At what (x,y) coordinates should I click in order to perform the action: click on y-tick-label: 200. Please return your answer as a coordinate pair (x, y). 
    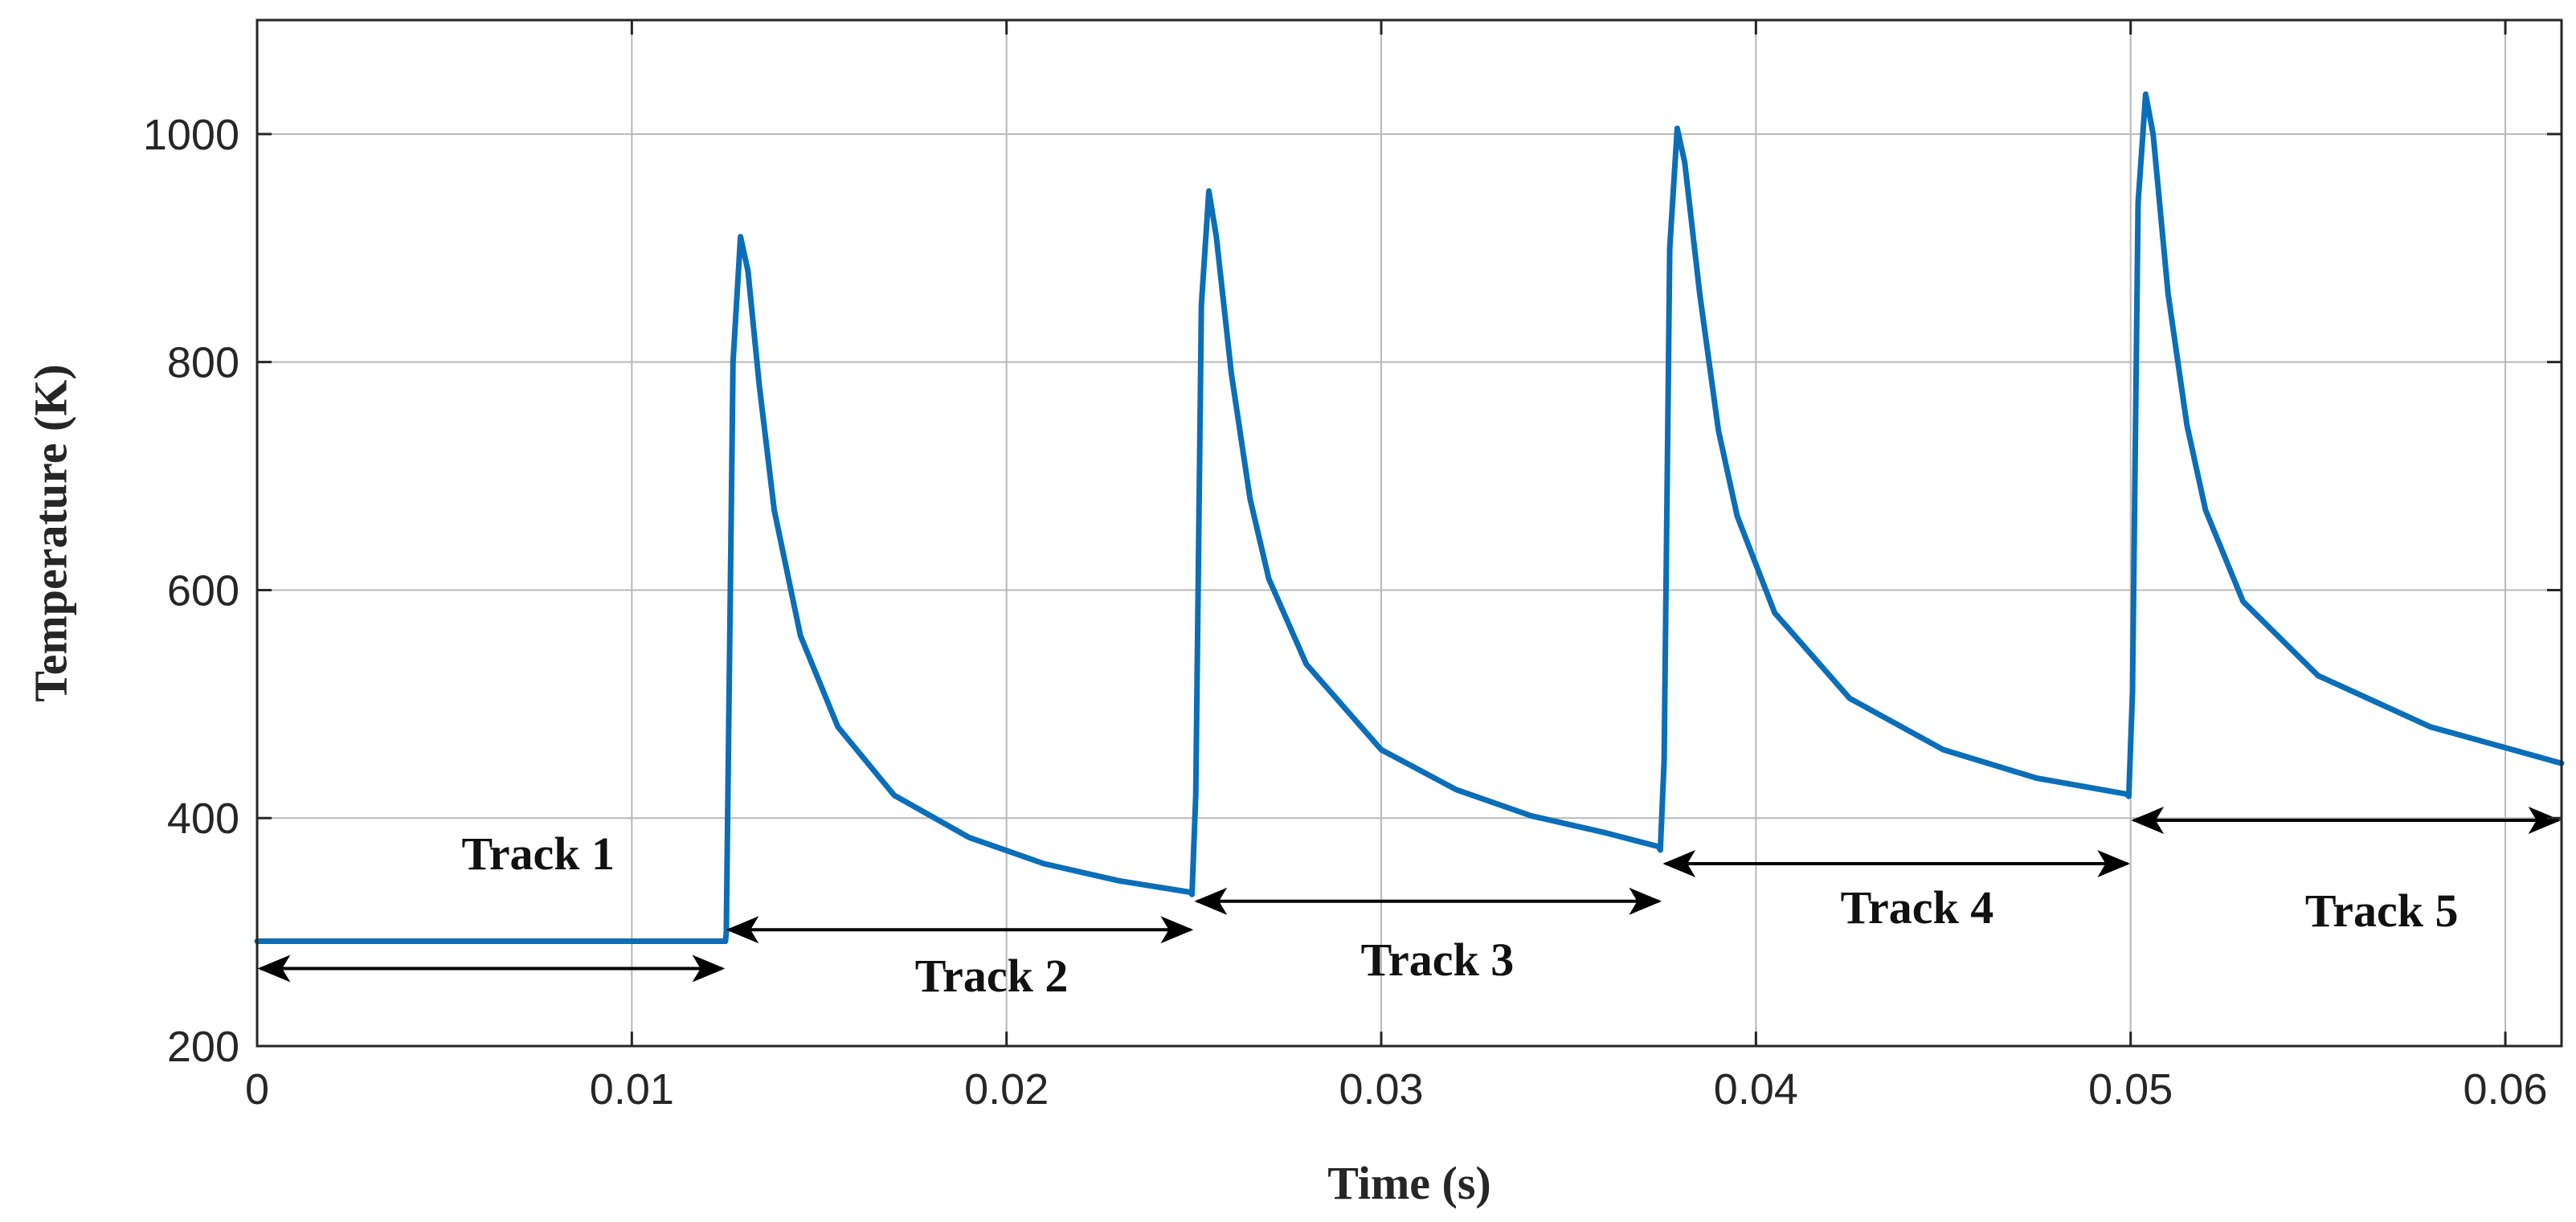
    Looking at the image, I should click on (203, 1047).